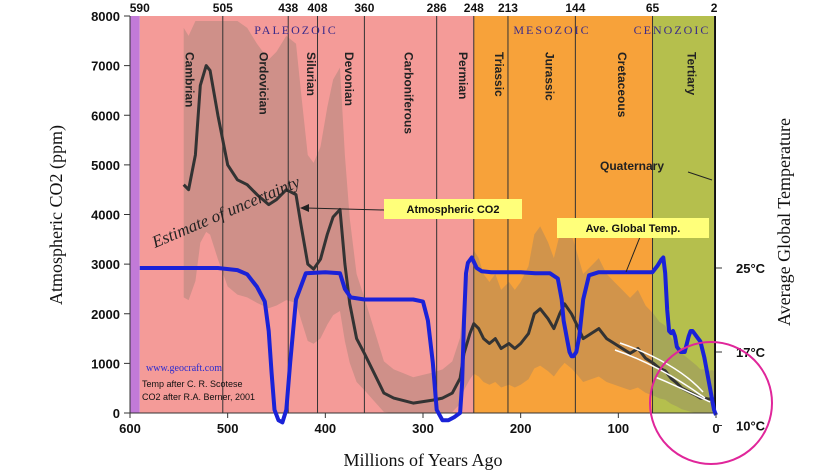 This screenshot has width=821, height=471. What do you see at coordinates (618, 428) in the screenshot?
I see `x-tick-label-100: 100` at bounding box center [618, 428].